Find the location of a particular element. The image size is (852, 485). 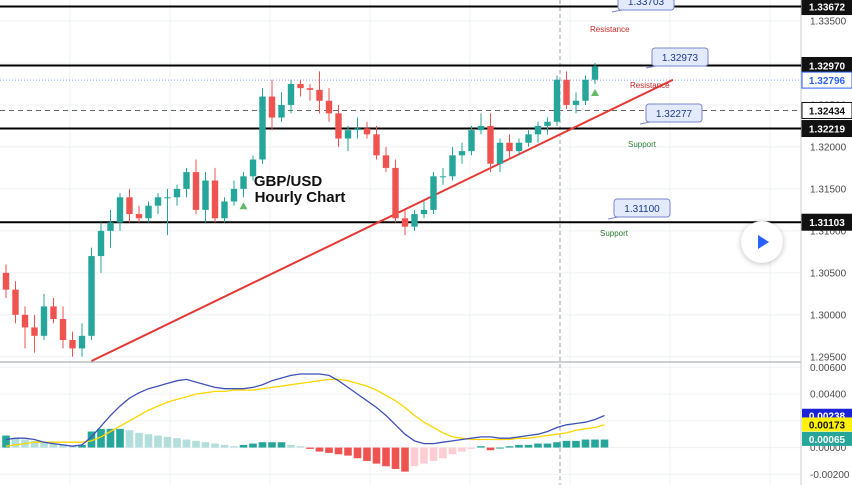

play-button is located at coordinates (762, 242).